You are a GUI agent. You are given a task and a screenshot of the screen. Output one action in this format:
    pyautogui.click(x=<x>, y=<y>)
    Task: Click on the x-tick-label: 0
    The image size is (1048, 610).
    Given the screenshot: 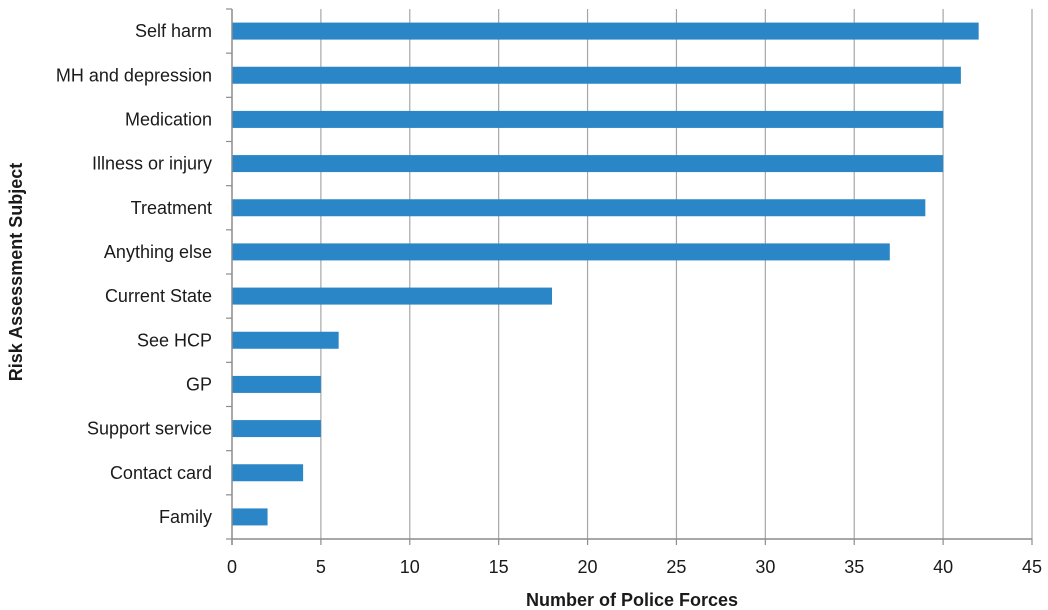 What is the action you would take?
    pyautogui.click(x=232, y=567)
    